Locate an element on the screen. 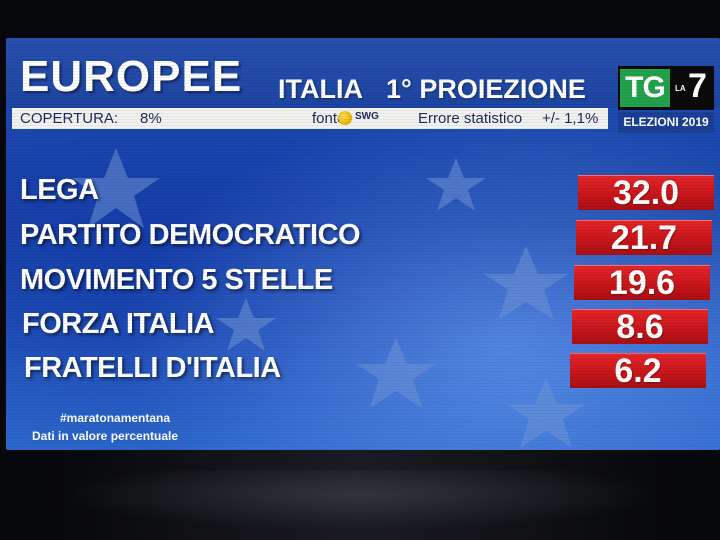 The image size is (720, 540). tg-la7-logo: TG LA 7 is located at coordinates (666, 88).